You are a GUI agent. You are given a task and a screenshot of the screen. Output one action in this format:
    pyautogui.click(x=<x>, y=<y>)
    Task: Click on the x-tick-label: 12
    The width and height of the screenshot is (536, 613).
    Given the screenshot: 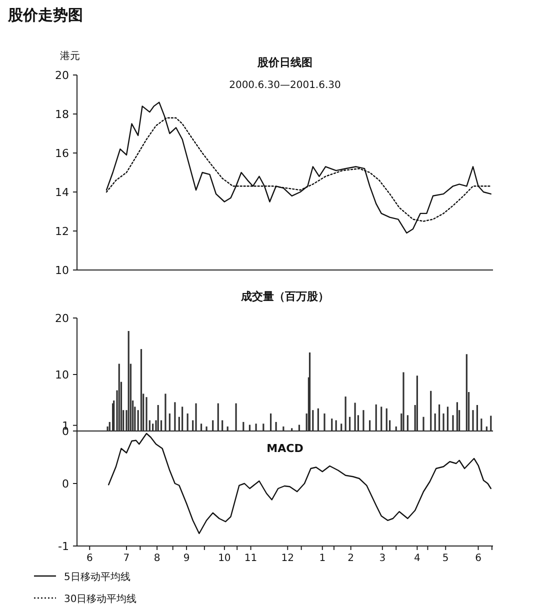 What is the action you would take?
    pyautogui.click(x=287, y=558)
    